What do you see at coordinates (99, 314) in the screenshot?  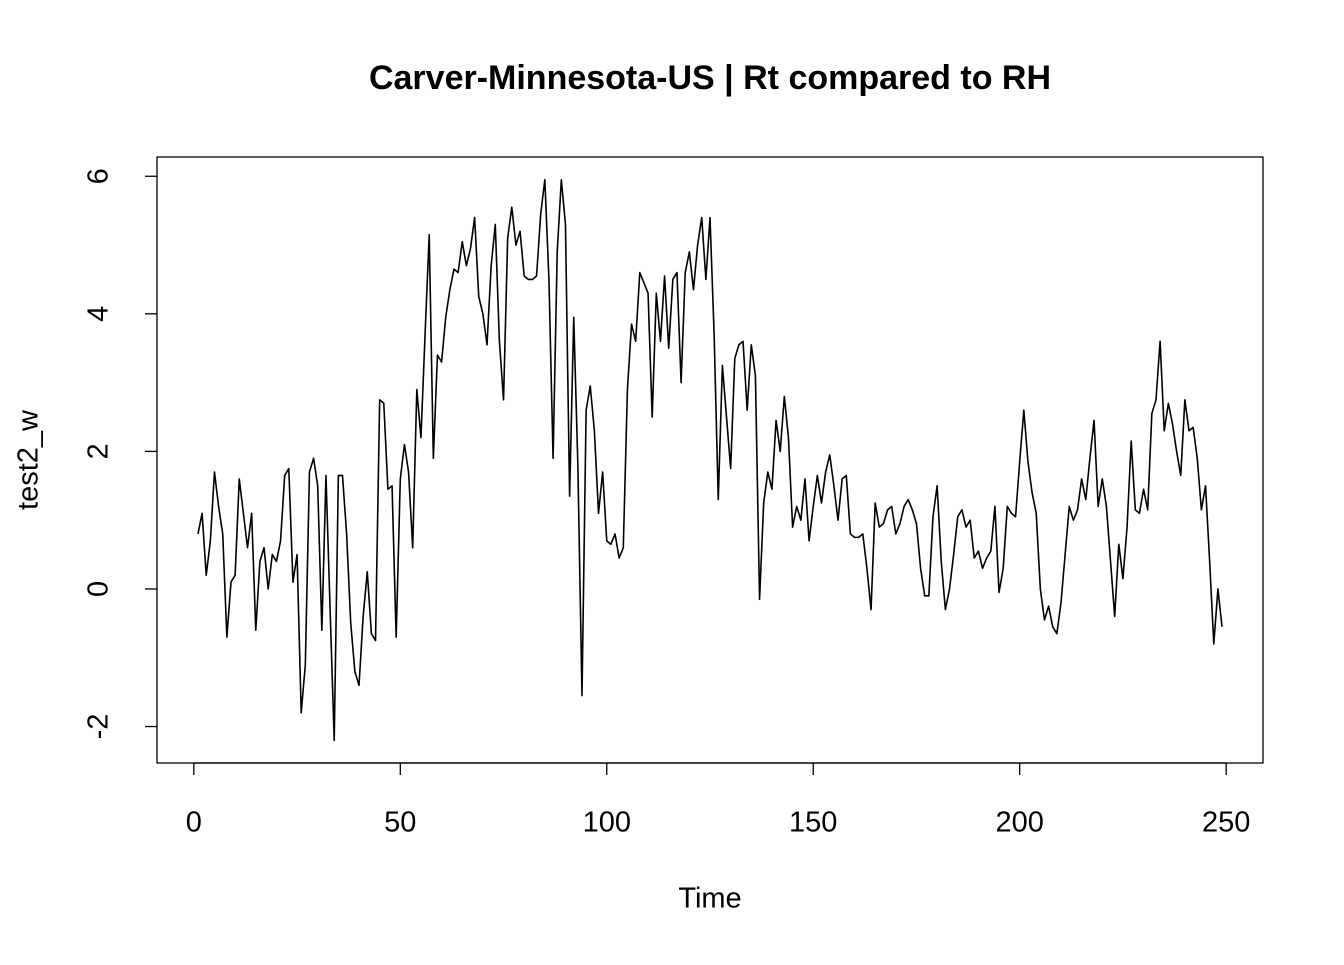 I see `y-tick-label: 4` at bounding box center [99, 314].